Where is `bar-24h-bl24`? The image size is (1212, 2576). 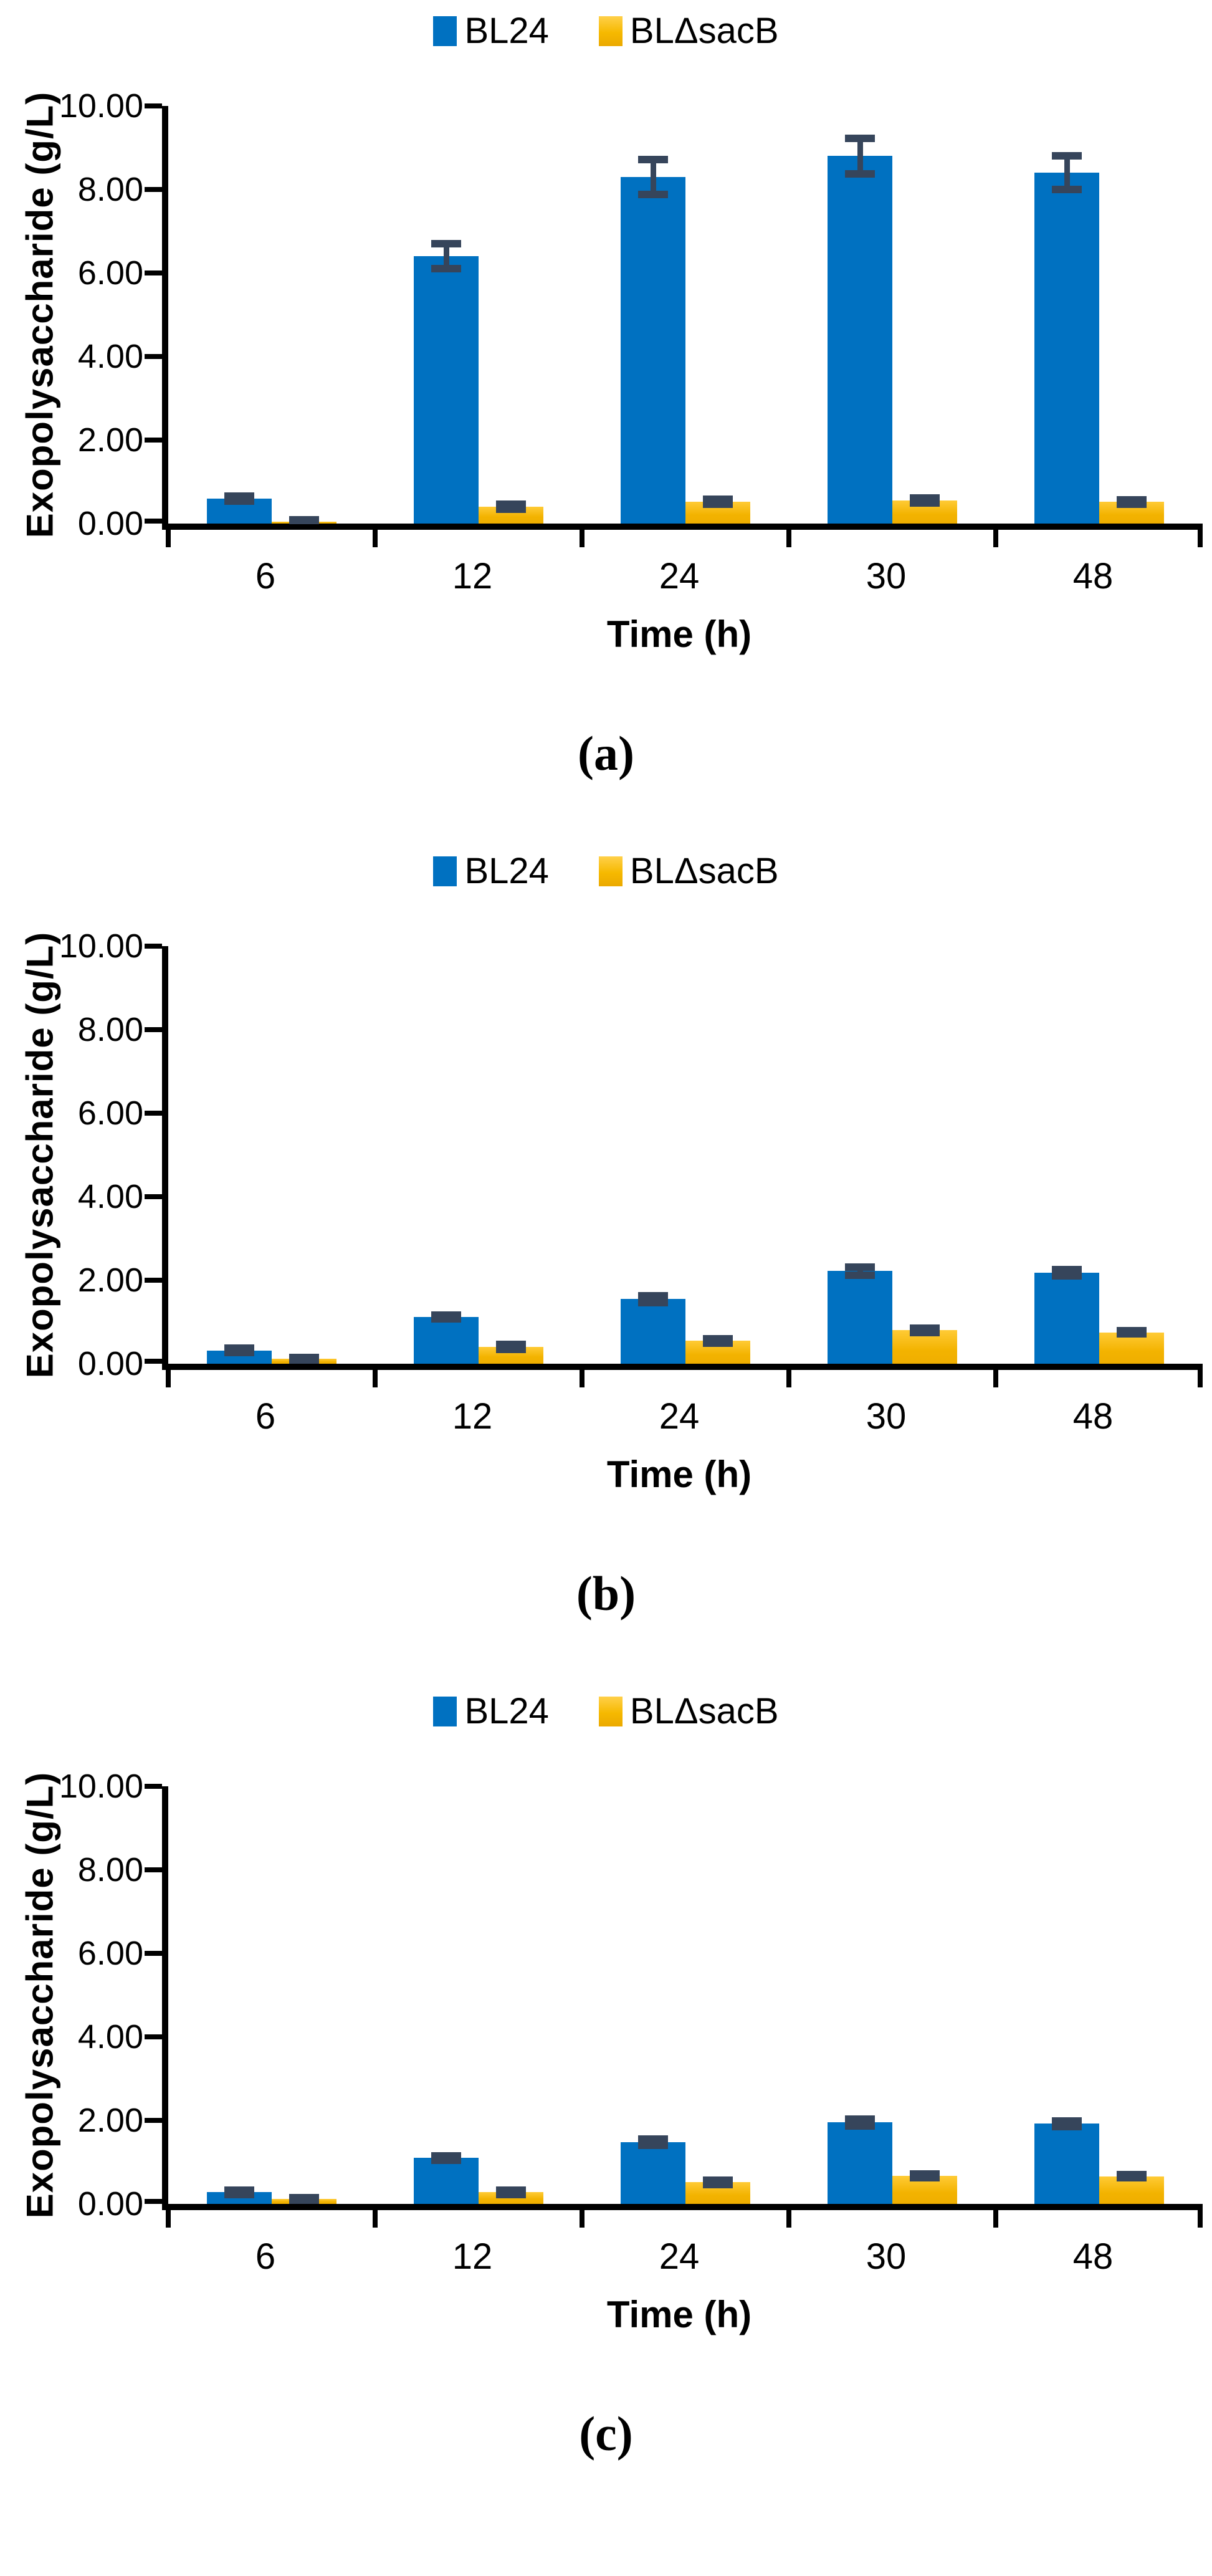 bar-24h-bl24 is located at coordinates (653, 1332).